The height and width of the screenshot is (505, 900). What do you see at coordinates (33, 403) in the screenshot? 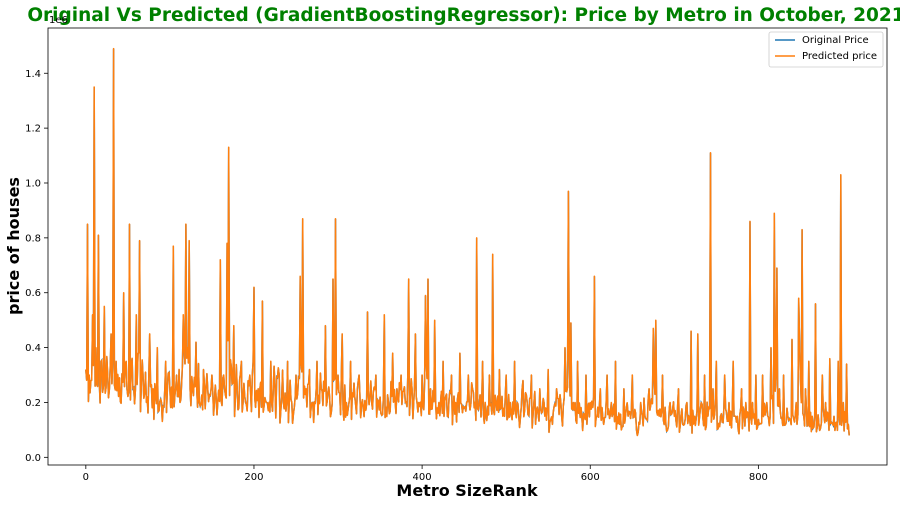
I see `y-tick-label: 0.2` at bounding box center [33, 403].